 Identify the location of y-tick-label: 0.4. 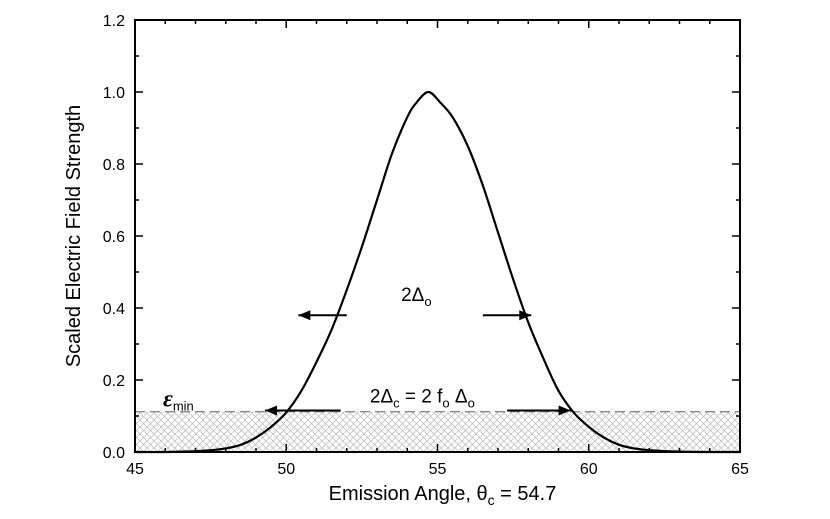
(114, 309).